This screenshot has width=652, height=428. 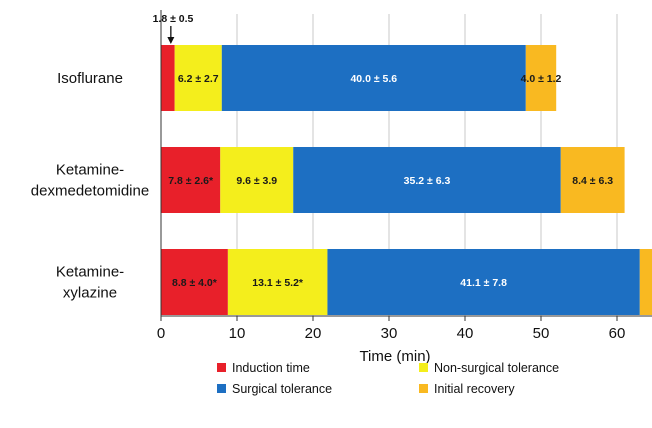 What do you see at coordinates (90, 181) in the screenshot?
I see `category-label: Ketamine-dexmedetomidine` at bounding box center [90, 181].